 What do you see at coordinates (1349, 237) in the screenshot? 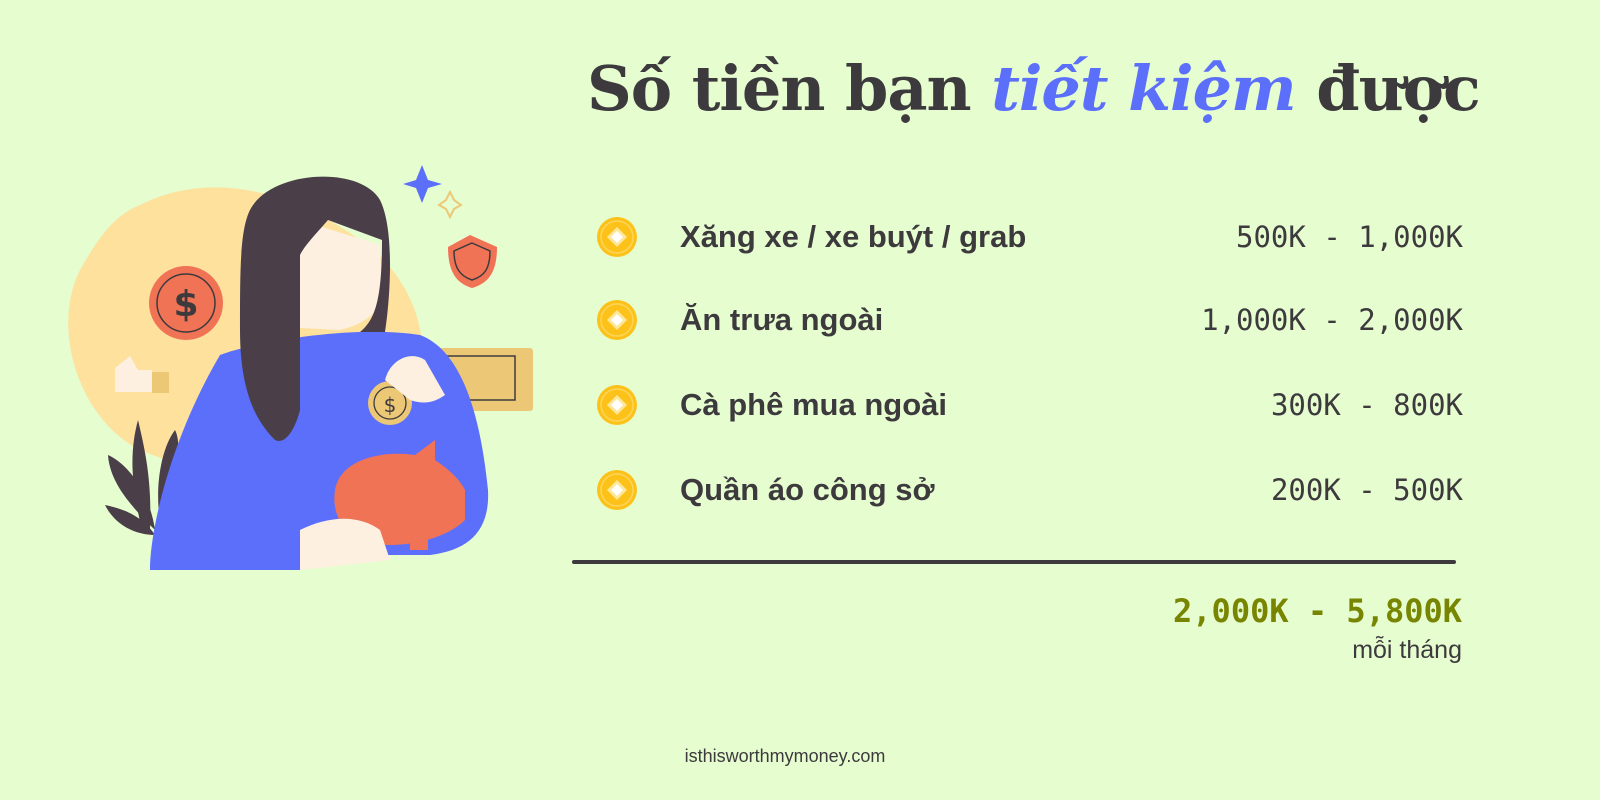
I see `item-value: 500K - 1,000K` at bounding box center [1349, 237].